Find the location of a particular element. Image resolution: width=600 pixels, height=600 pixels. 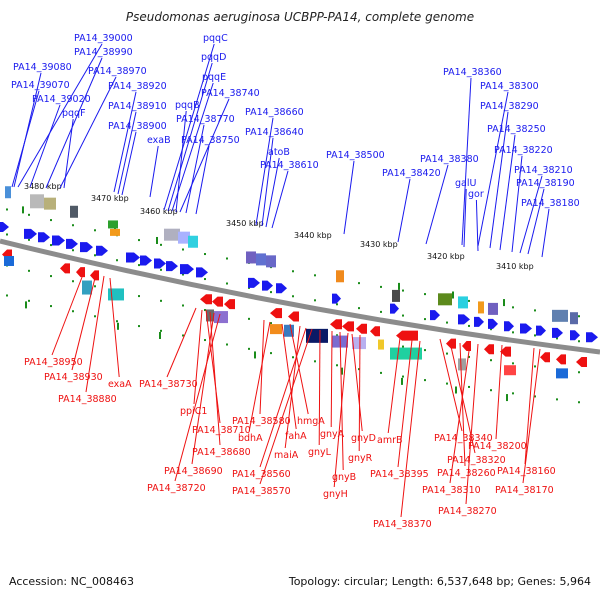

gene-label-pa14-39000: PA14_39000 is located at coordinates (103, 38).